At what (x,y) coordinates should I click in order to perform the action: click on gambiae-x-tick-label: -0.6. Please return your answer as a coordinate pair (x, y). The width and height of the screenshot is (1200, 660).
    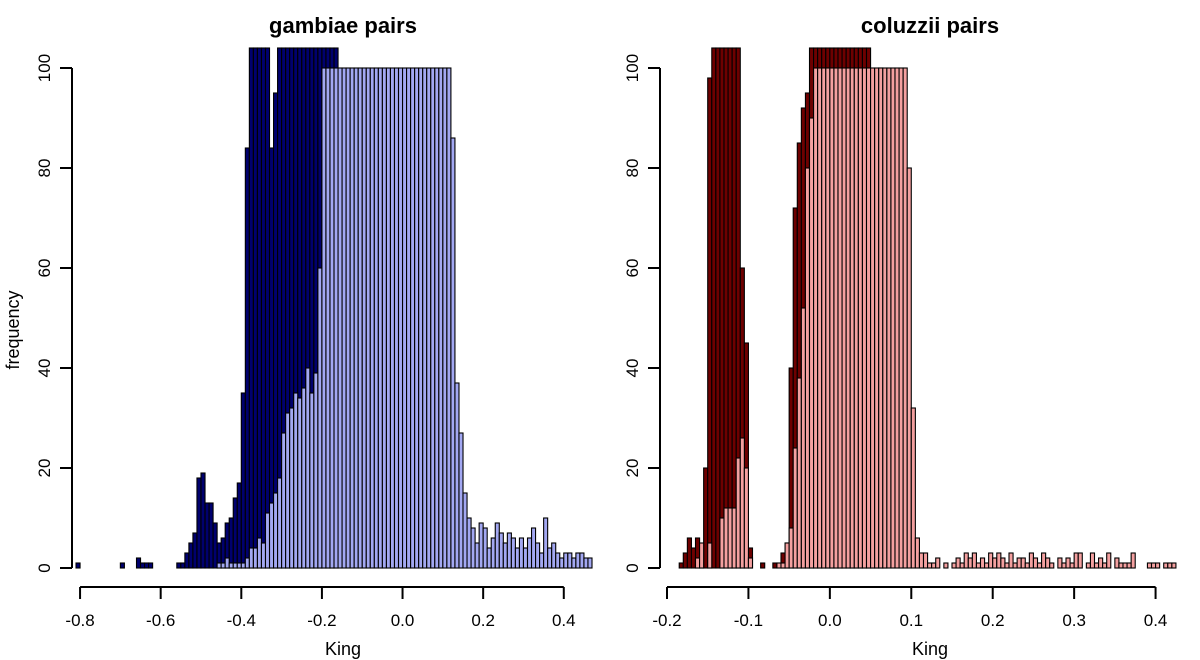
    Looking at the image, I should click on (160, 620).